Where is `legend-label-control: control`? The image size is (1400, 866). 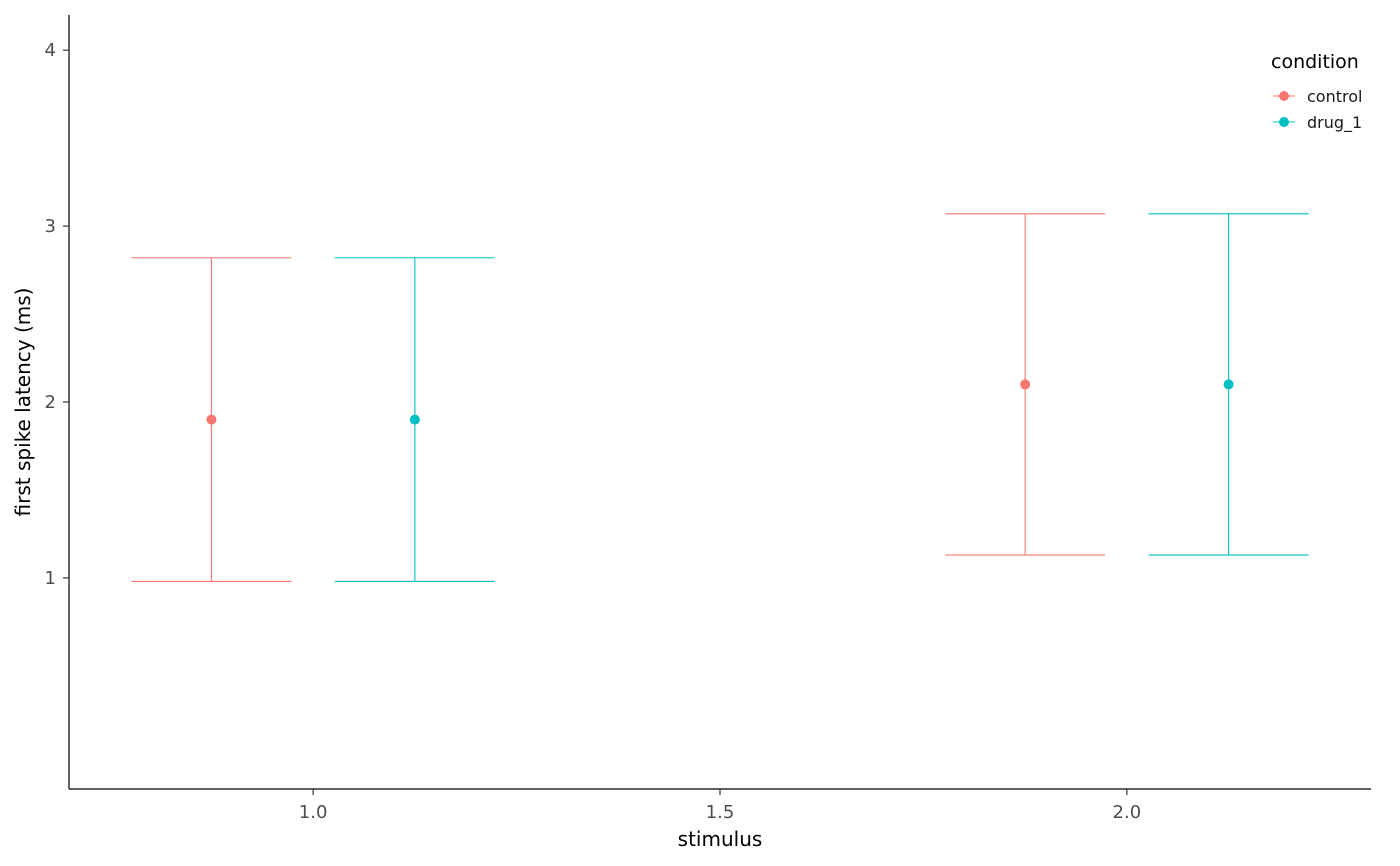 legend-label-control: control is located at coordinates (1334, 96).